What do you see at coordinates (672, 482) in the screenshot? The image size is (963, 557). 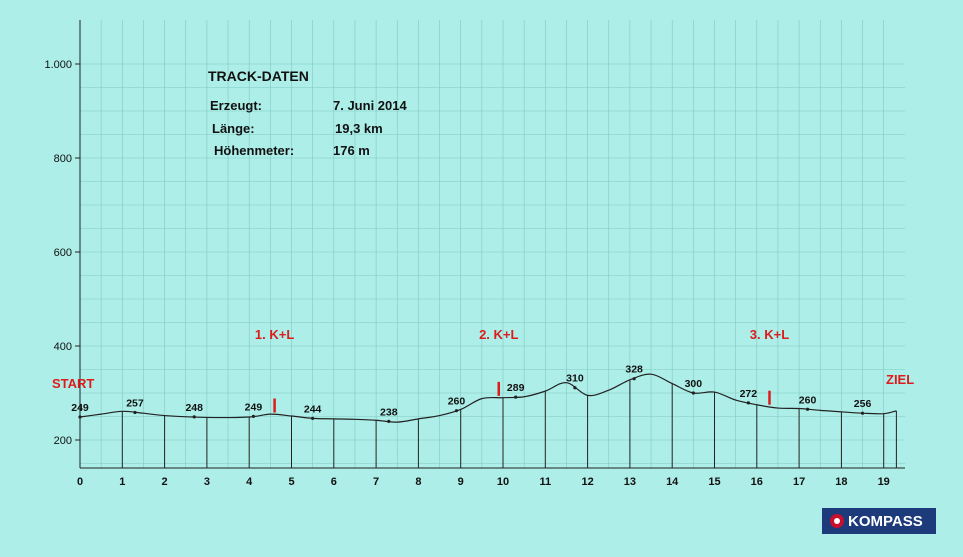 I see `x-tick-label: 14` at bounding box center [672, 482].